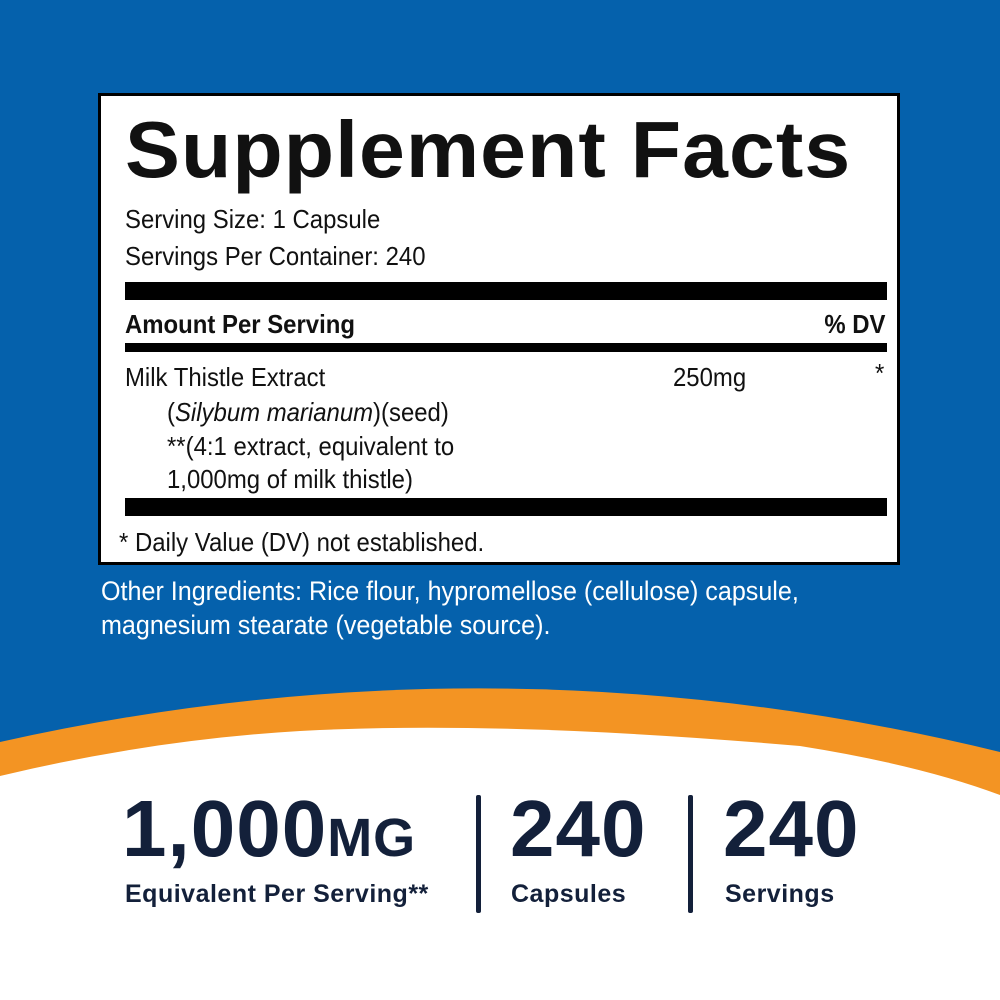 The width and height of the screenshot is (1000, 1000). I want to click on servings-per-container: Servings Per Container: 240, so click(275, 256).